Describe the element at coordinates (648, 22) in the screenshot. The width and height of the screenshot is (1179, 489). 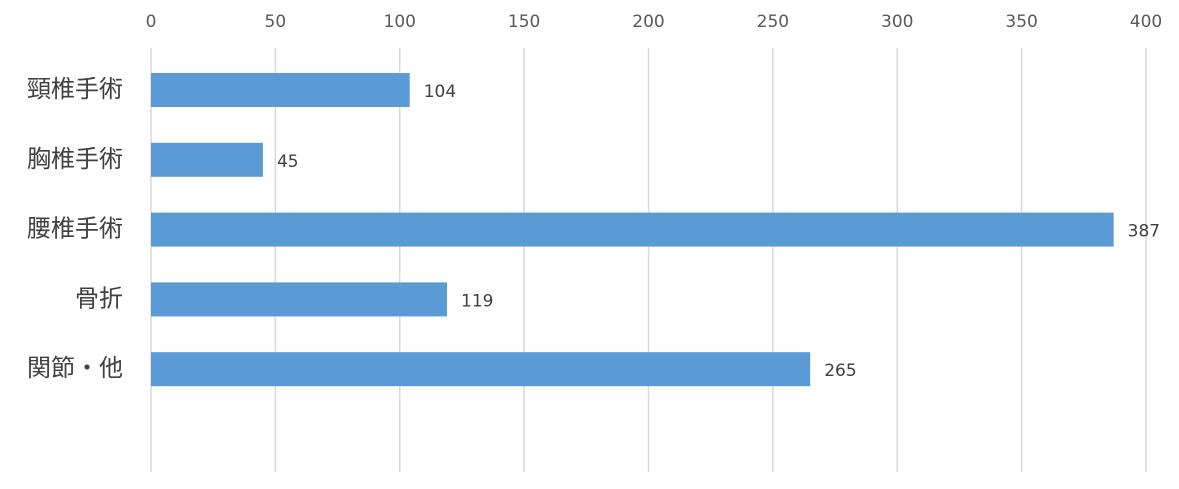
I see `x-tick-label: 200` at that location.